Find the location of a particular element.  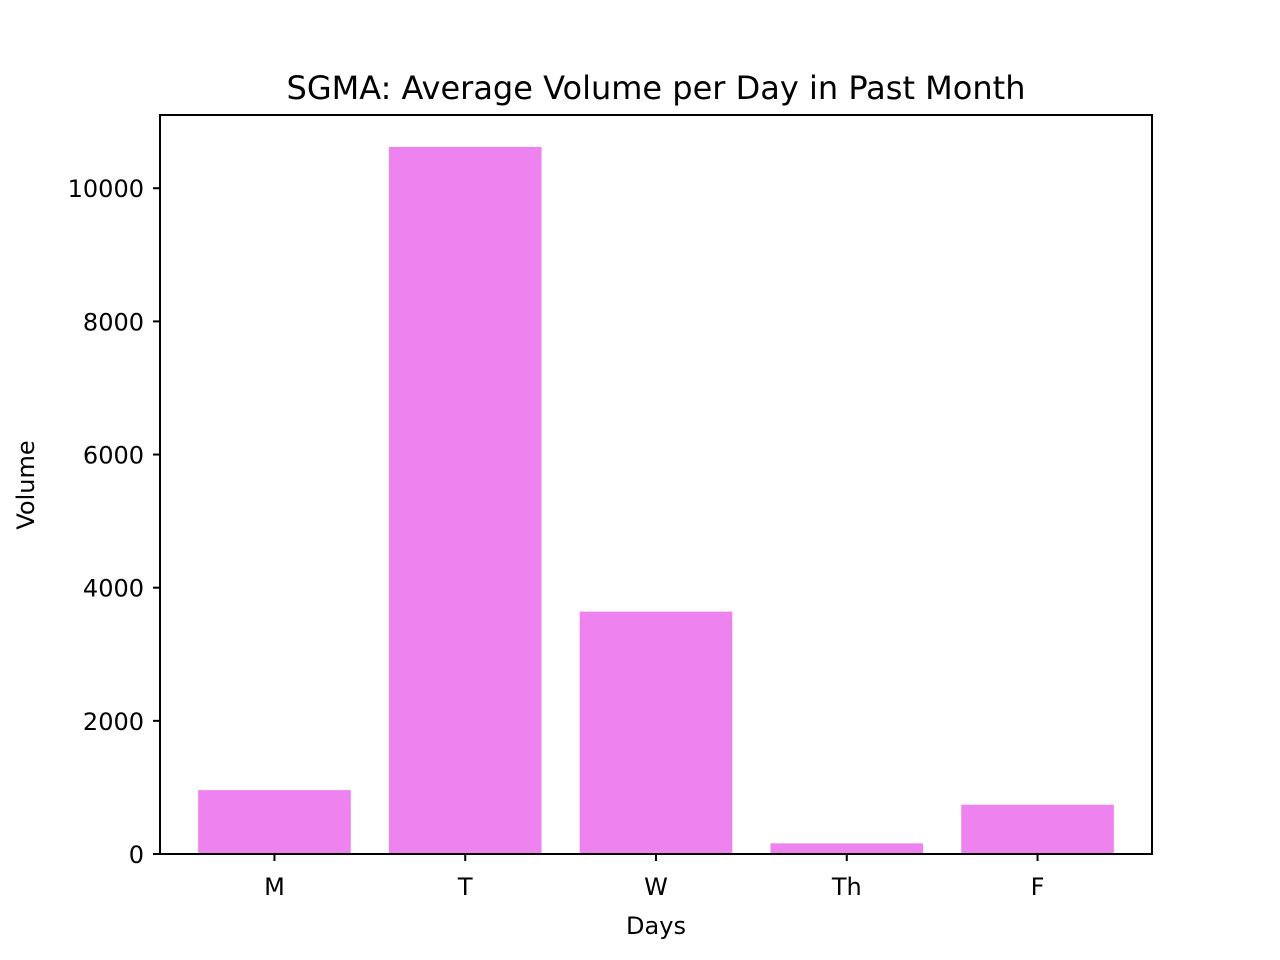

y-axis-label: Volume is located at coordinates (26, 484).